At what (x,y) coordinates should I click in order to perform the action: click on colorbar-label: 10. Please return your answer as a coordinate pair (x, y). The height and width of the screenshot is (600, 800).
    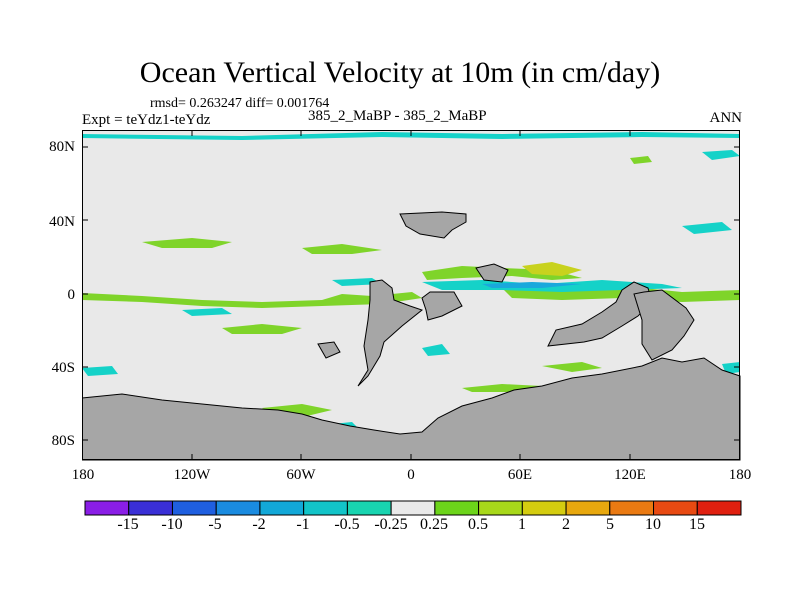
    Looking at the image, I should click on (653, 524).